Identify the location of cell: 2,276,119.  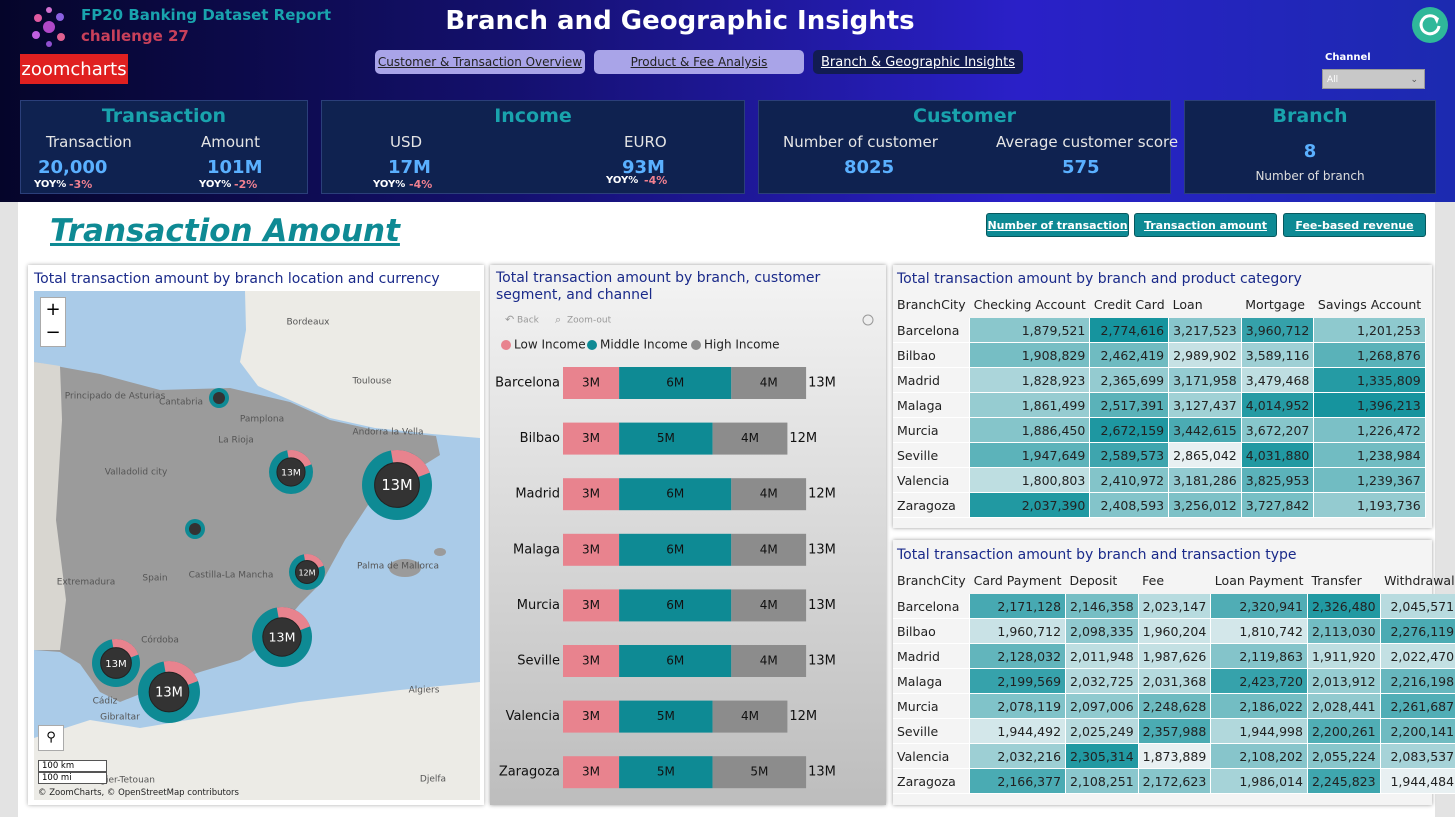
(1417, 631).